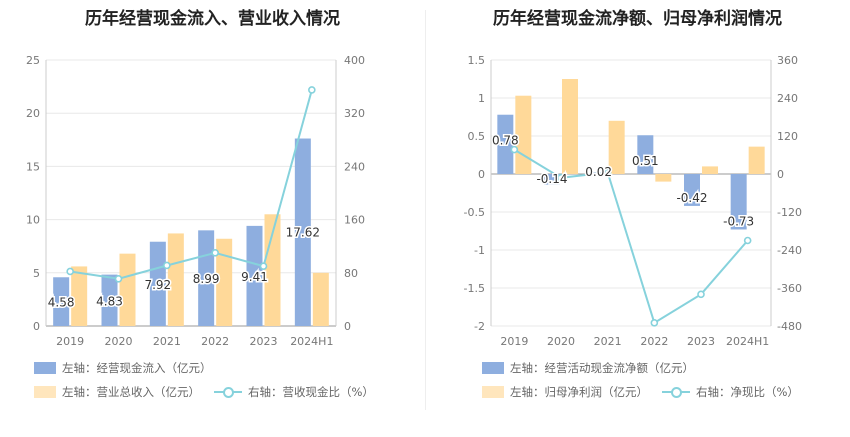 The height and width of the screenshot is (437, 850). Describe the element at coordinates (36, 273) in the screenshot. I see `y-left-tick-label: 5` at that location.